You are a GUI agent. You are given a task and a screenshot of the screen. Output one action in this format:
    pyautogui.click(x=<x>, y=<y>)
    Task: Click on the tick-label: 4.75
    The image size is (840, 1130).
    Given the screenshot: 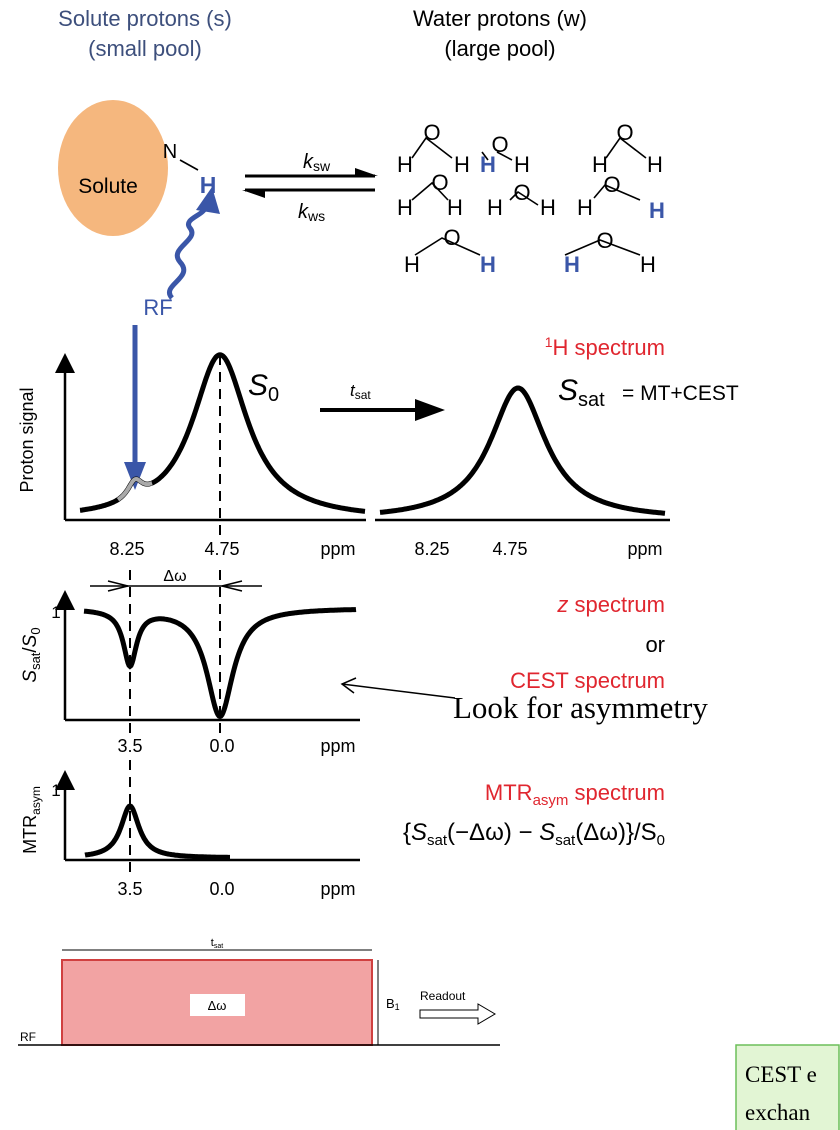 What is the action you would take?
    pyautogui.click(x=509, y=549)
    